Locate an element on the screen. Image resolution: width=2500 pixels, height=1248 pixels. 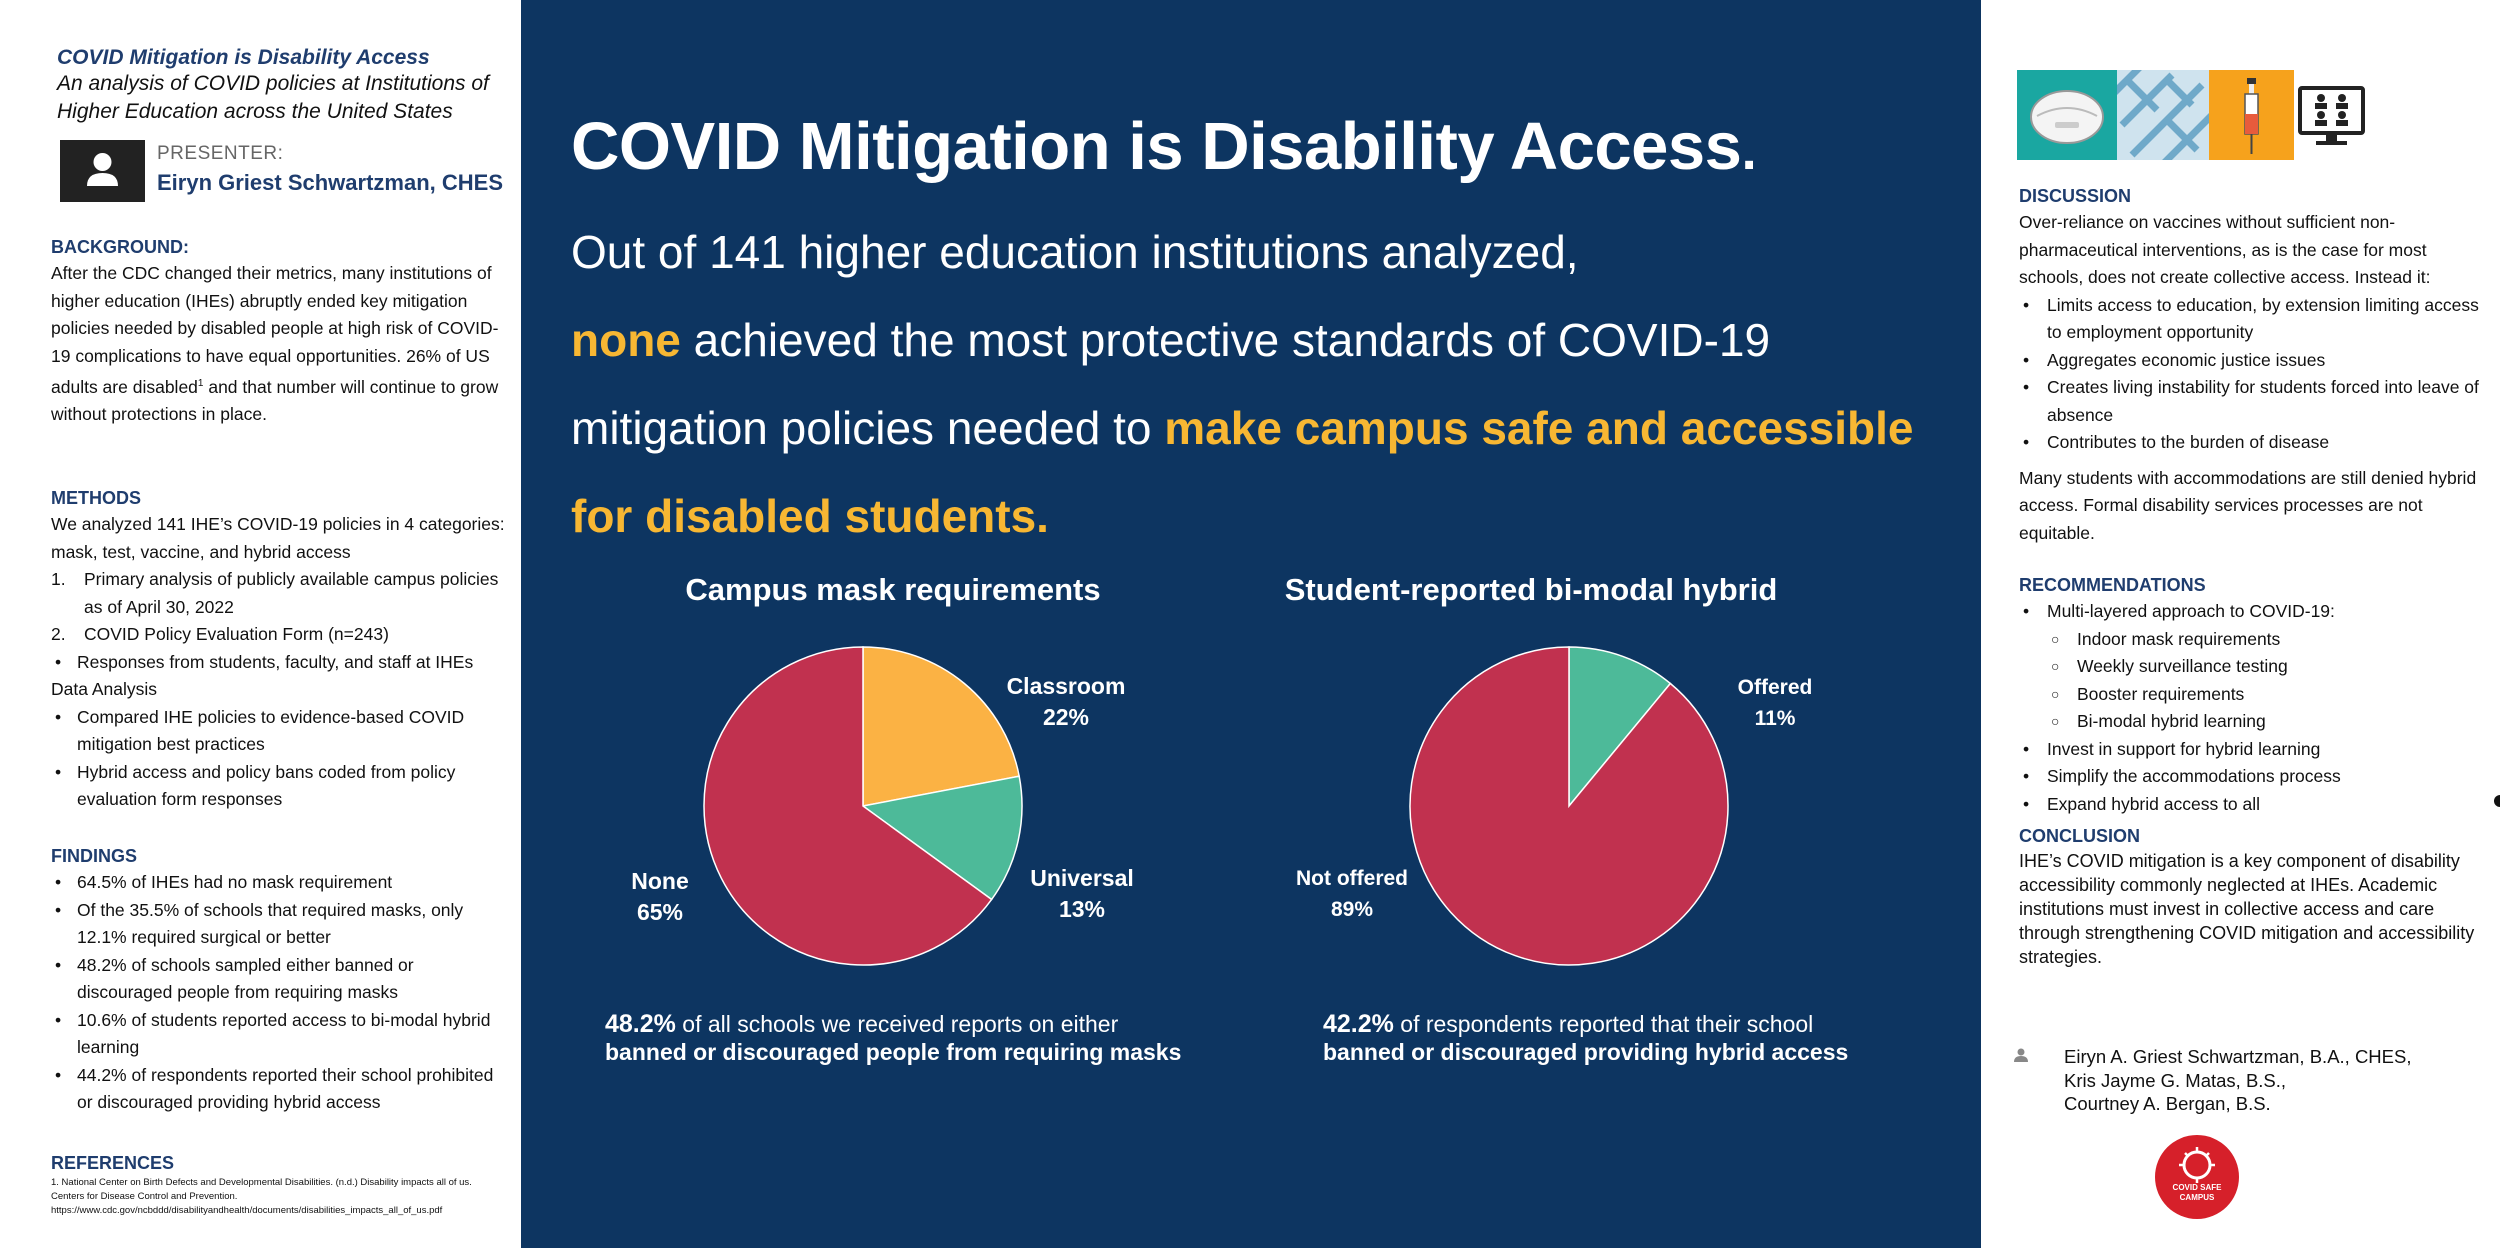
n95-mask-icon is located at coordinates (2067, 115).